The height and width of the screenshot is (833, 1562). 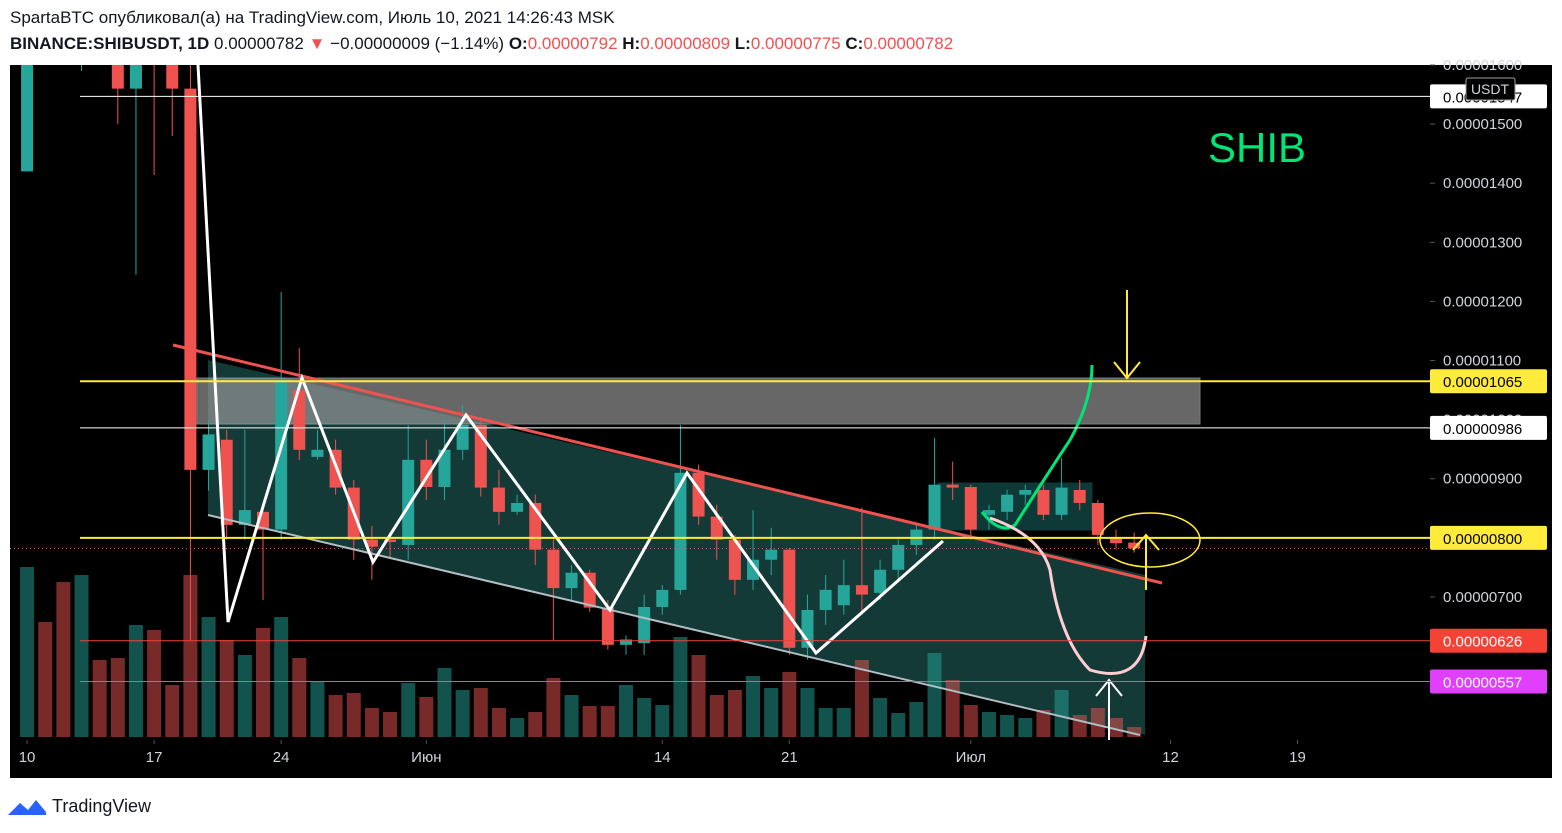 I want to click on down-arrow, so click(x=1127, y=335).